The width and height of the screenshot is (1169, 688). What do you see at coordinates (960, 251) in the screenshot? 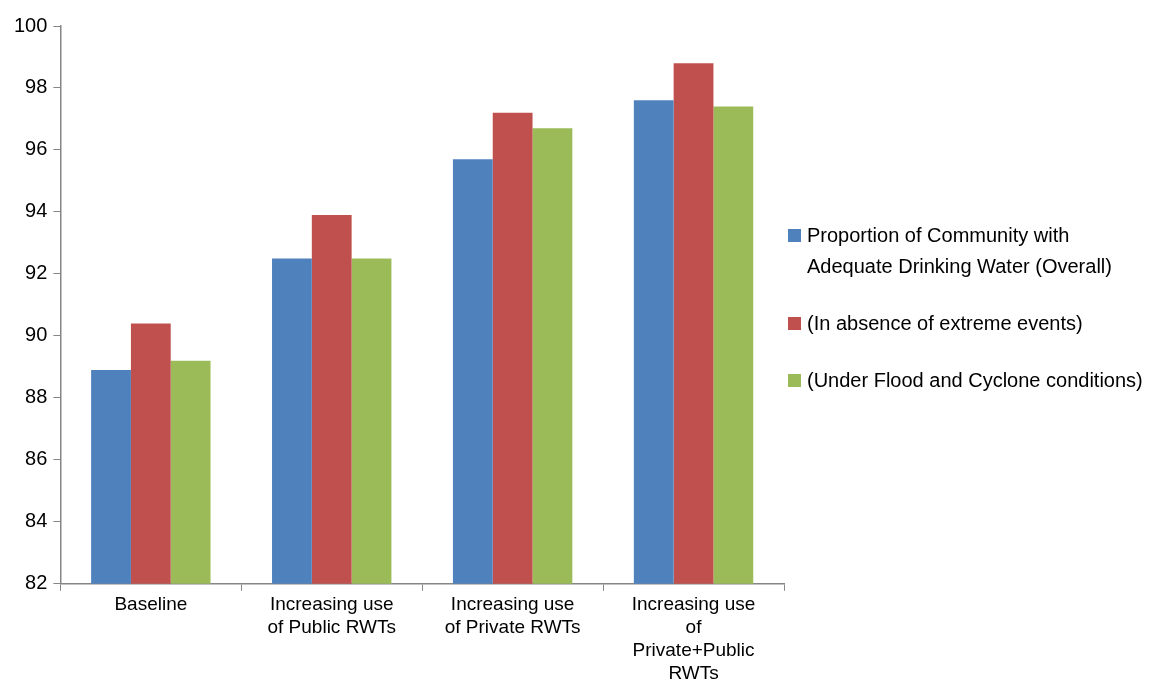
I see `legend-label: Proportion of Community with Adequate Drinking Water (Overall)` at bounding box center [960, 251].